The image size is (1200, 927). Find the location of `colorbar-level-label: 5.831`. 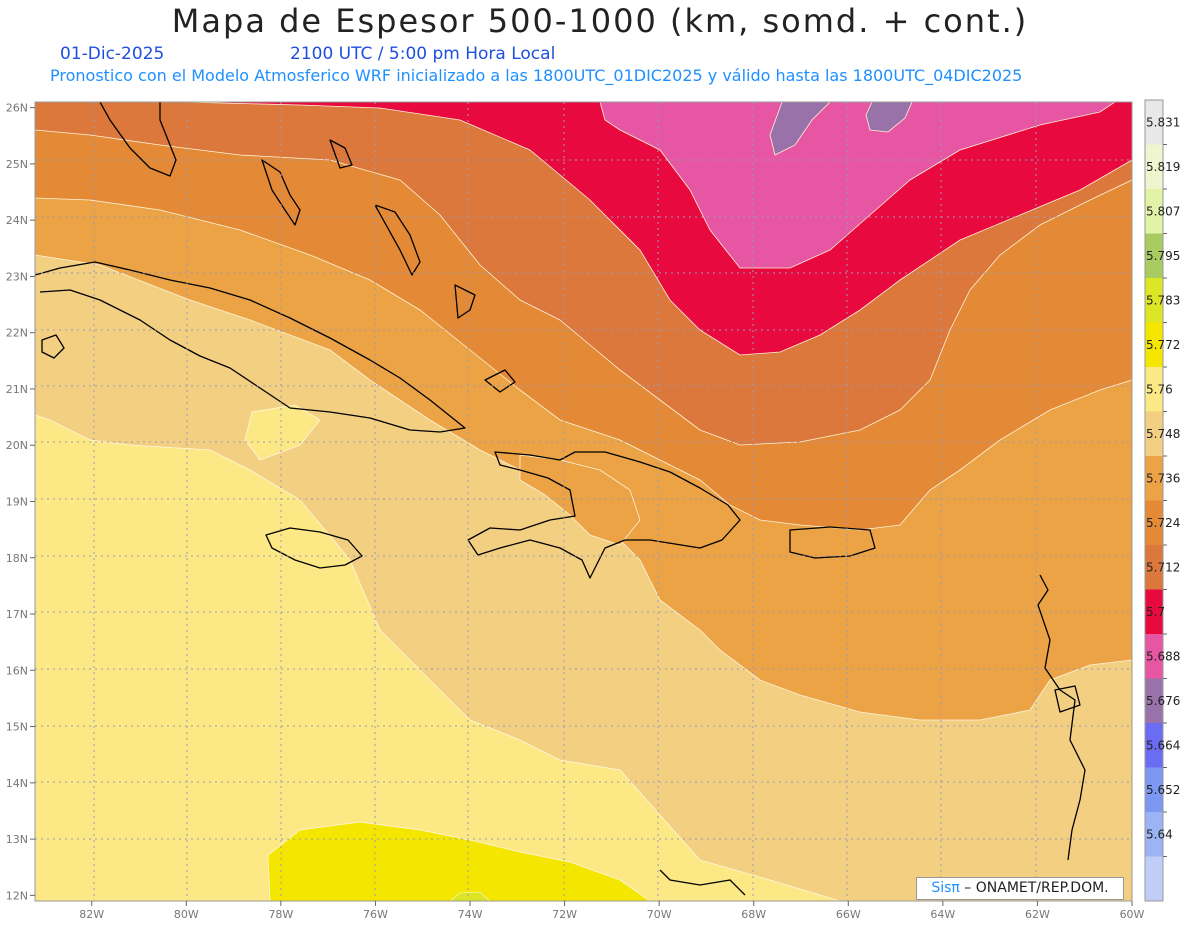

colorbar-level-label: 5.831 is located at coordinates (1163, 122).